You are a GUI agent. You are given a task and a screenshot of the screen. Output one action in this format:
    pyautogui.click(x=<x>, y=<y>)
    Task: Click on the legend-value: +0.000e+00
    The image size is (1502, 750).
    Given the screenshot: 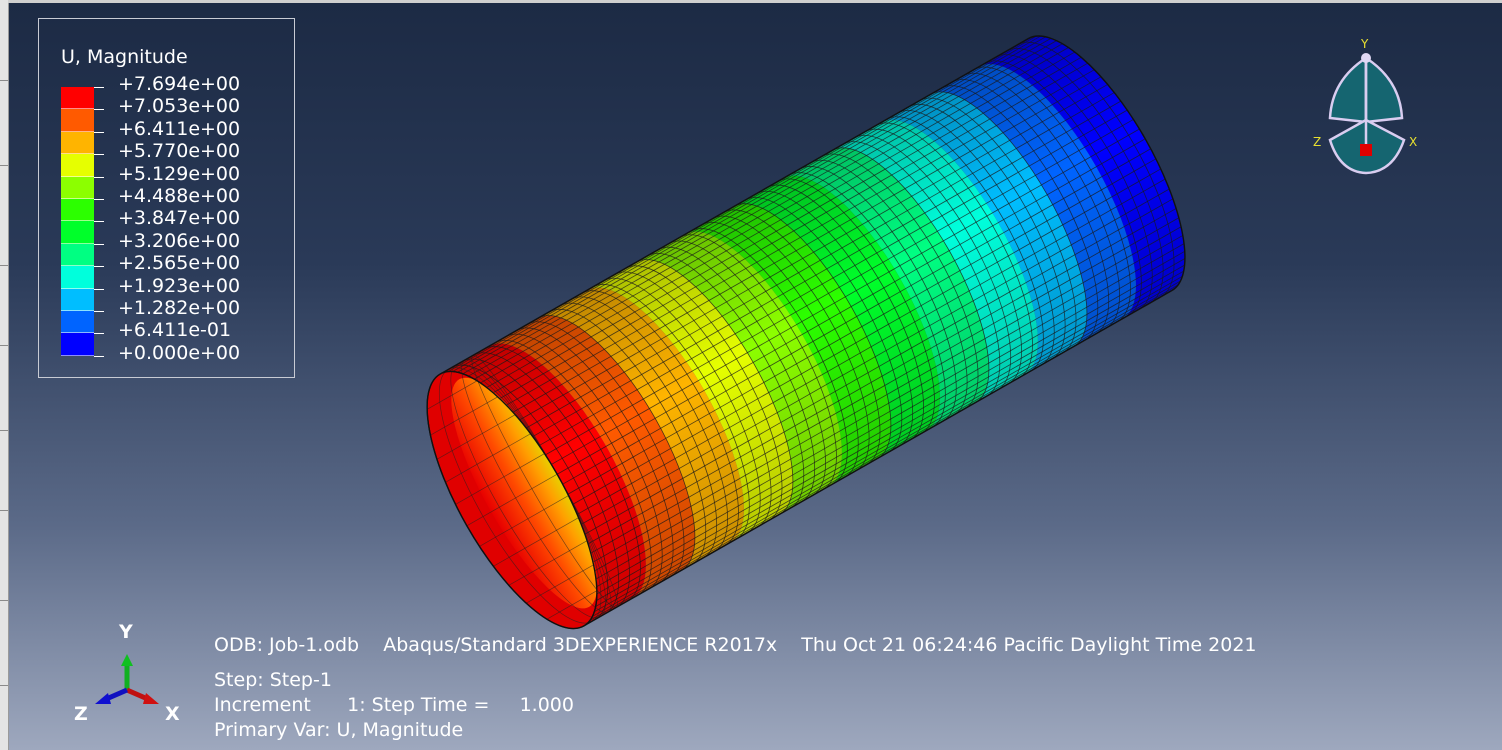 What is the action you would take?
    pyautogui.click(x=179, y=352)
    